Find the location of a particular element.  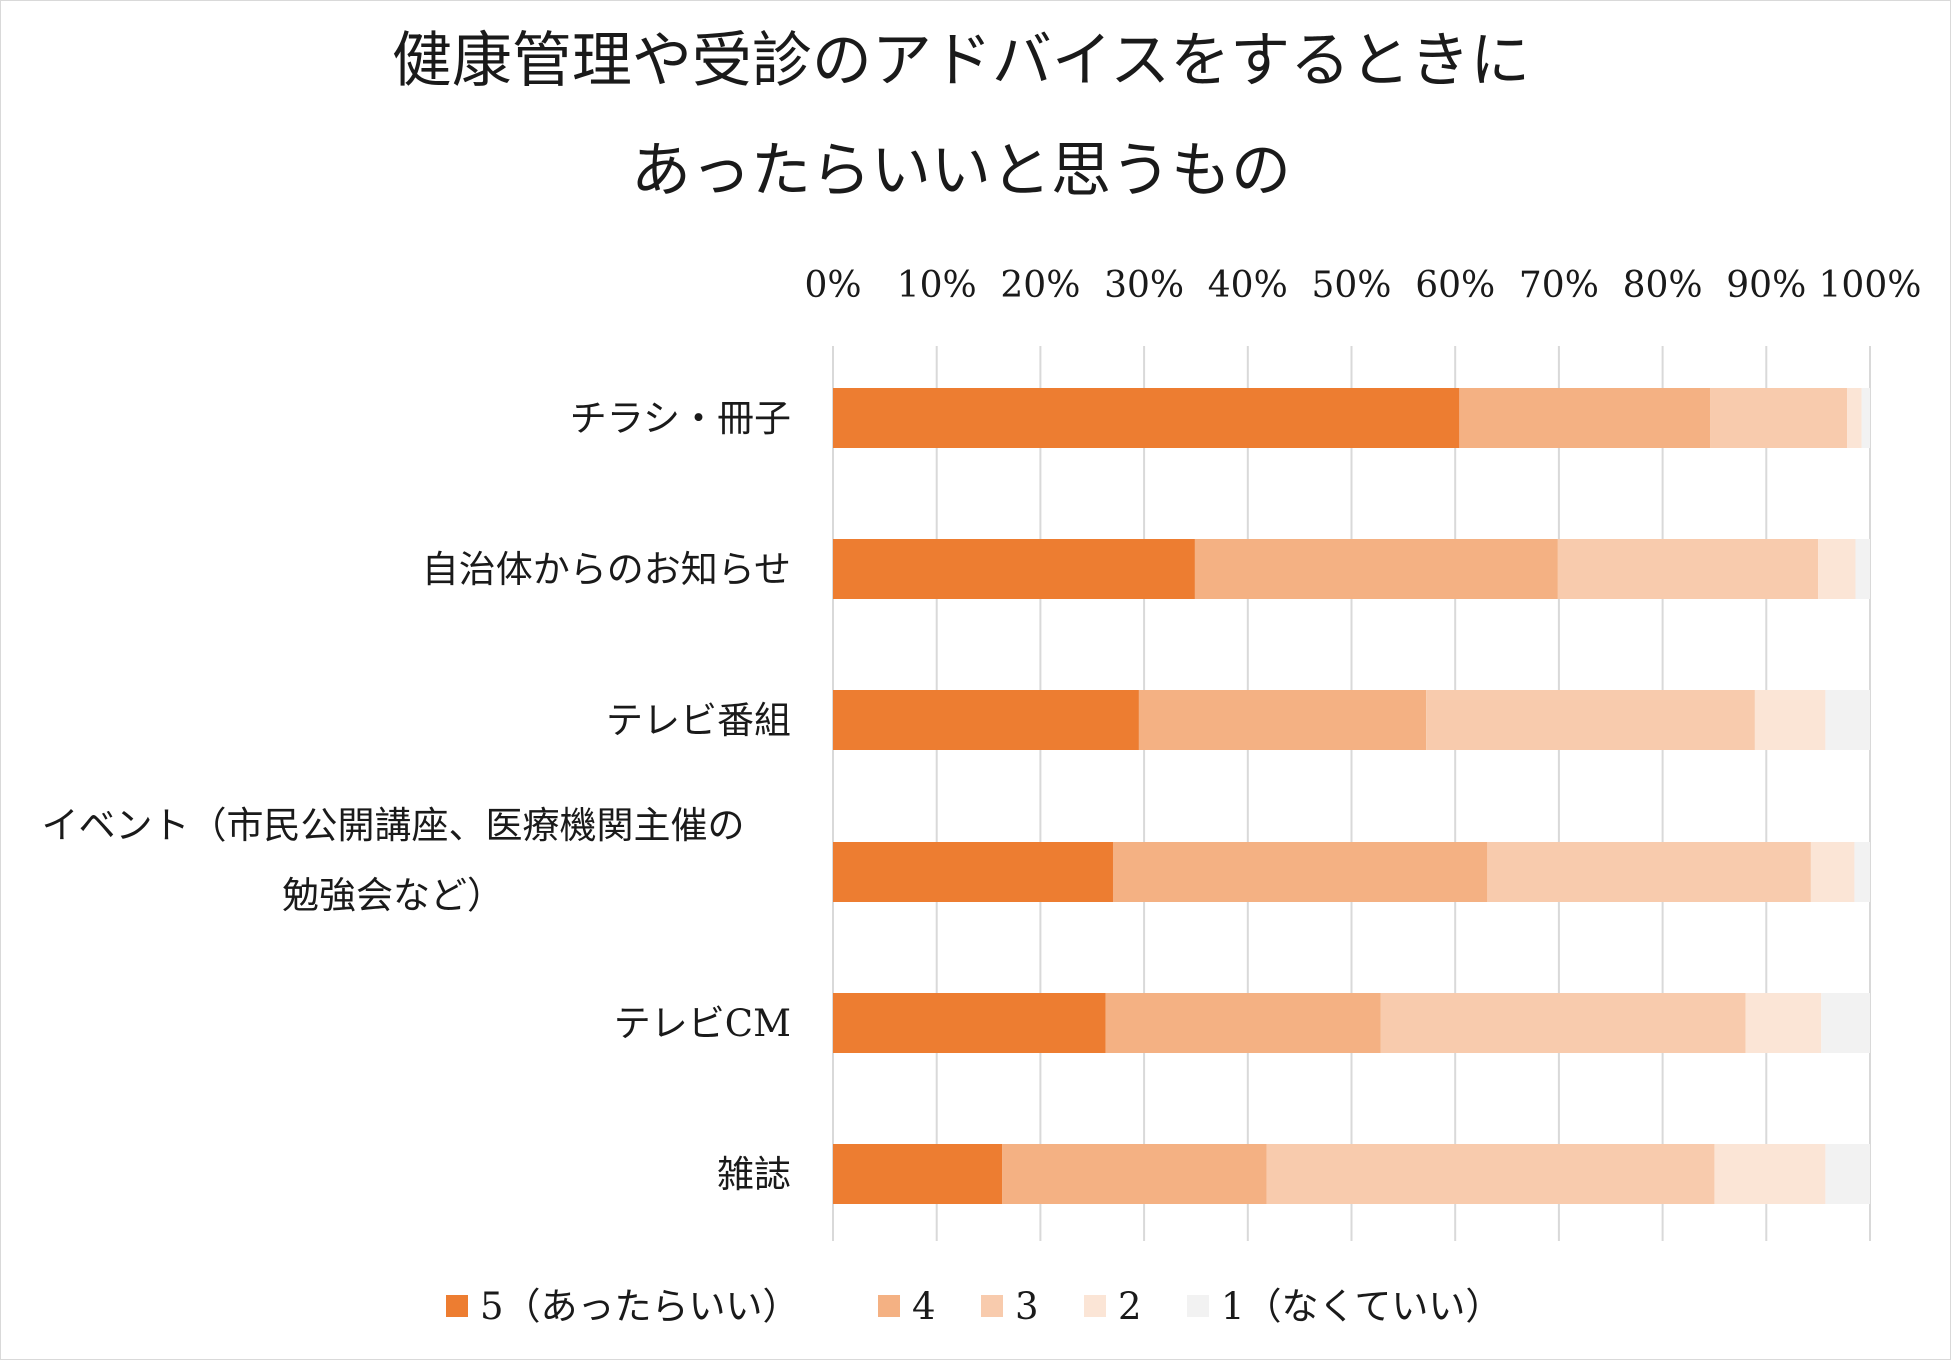

x-tick-label: 30% is located at coordinates (1144, 285).